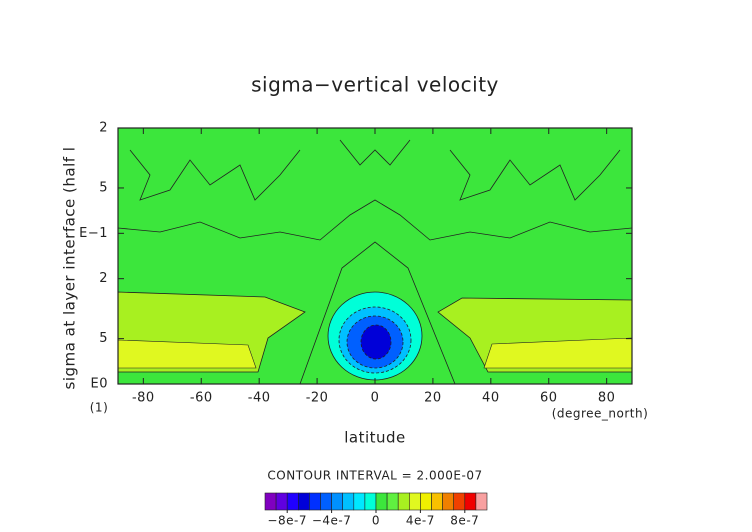  I want to click on x-tick-label: -40, so click(259, 398).